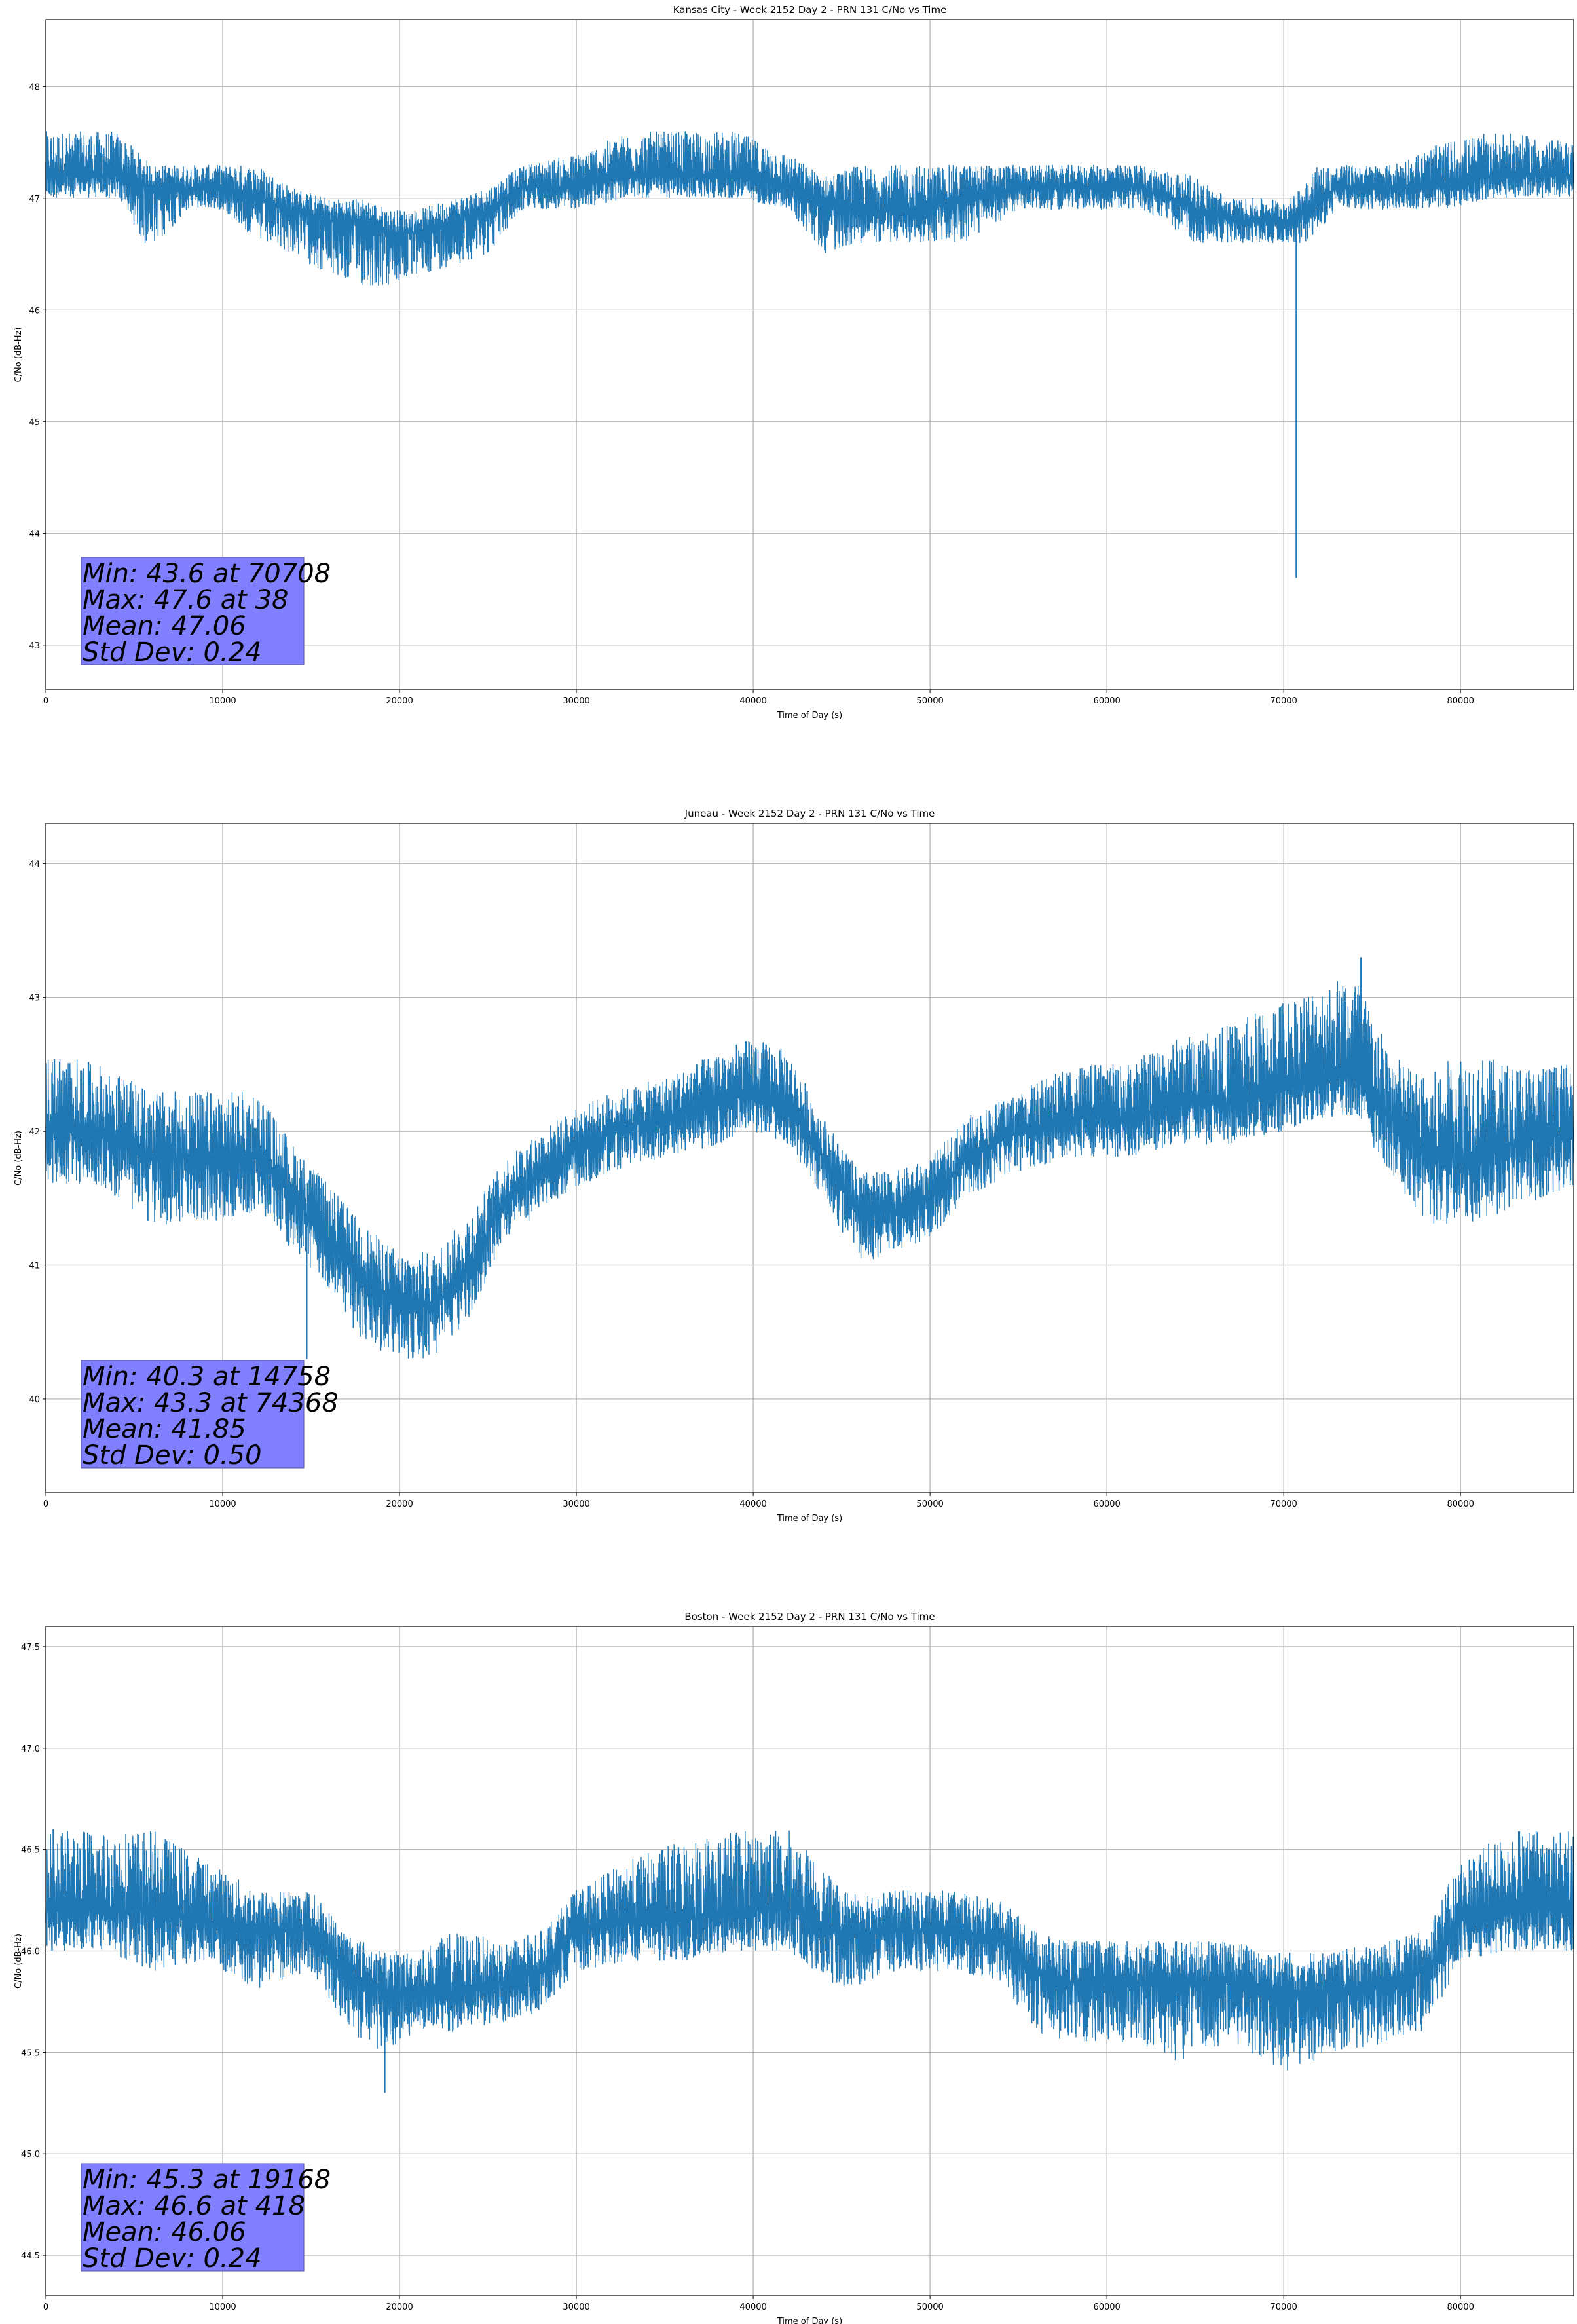  I want to click on y-tick-label: 44.5, so click(30, 2256).